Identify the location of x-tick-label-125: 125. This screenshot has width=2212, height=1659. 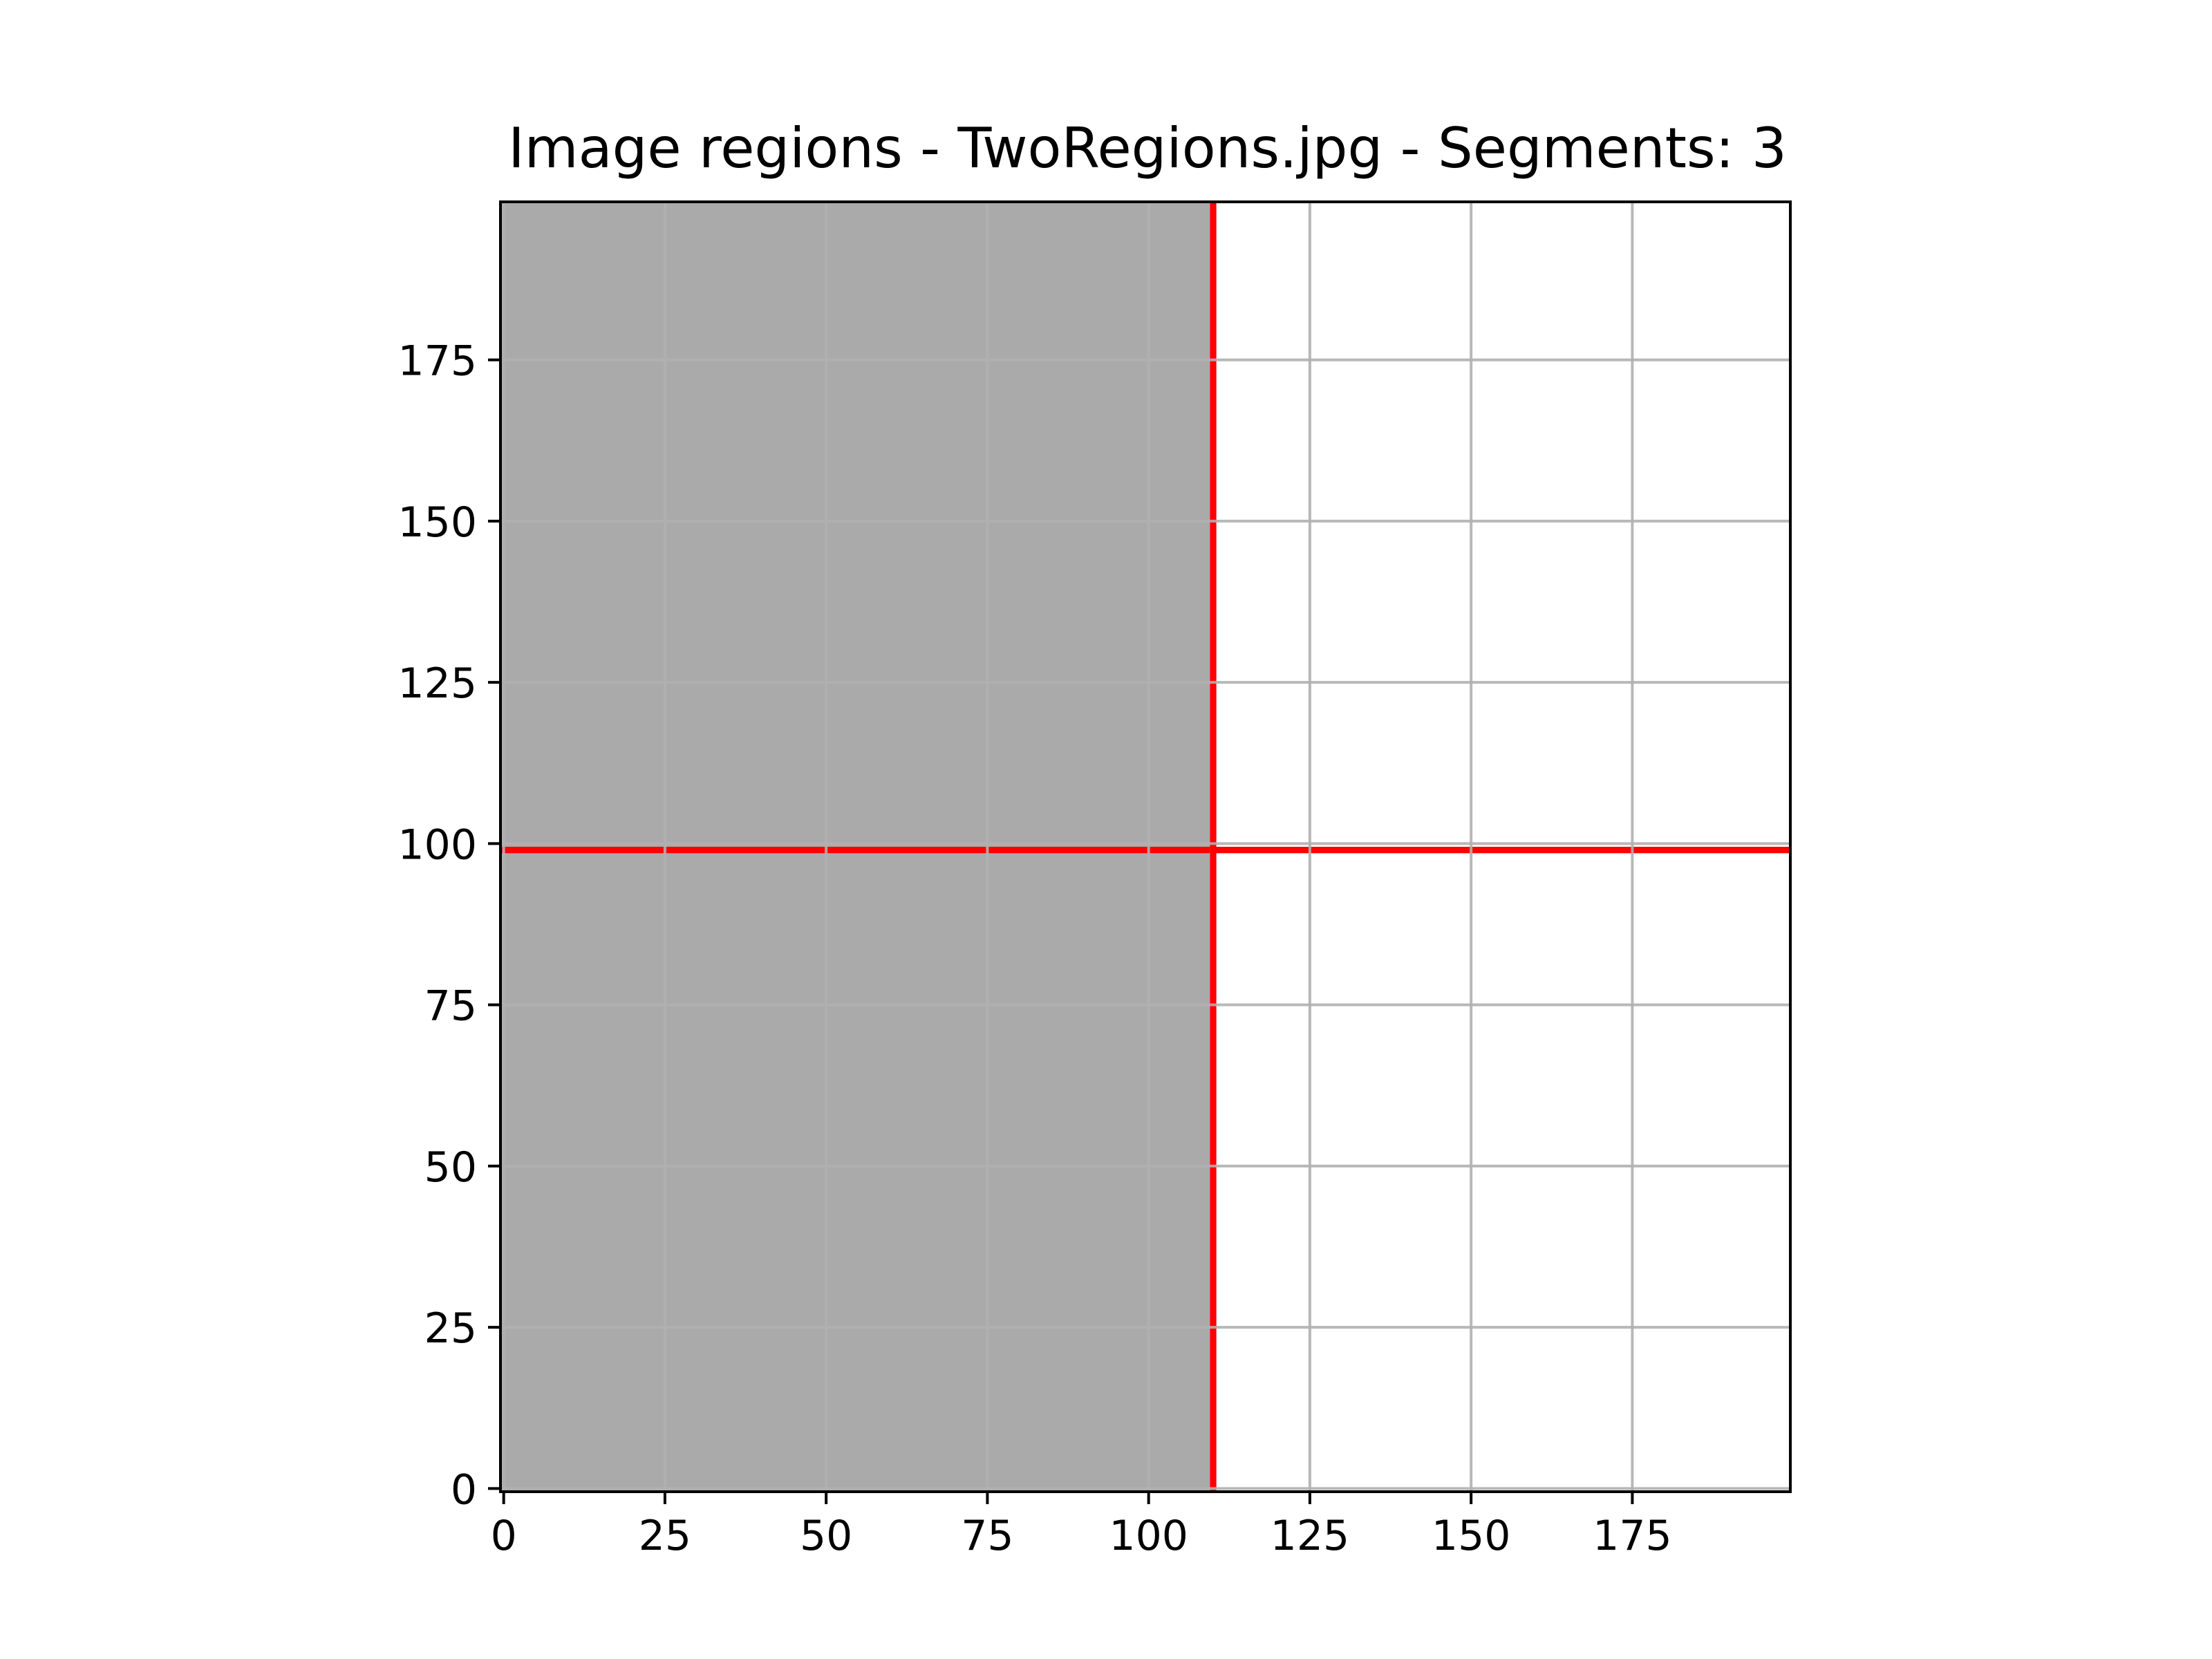
(1310, 1536).